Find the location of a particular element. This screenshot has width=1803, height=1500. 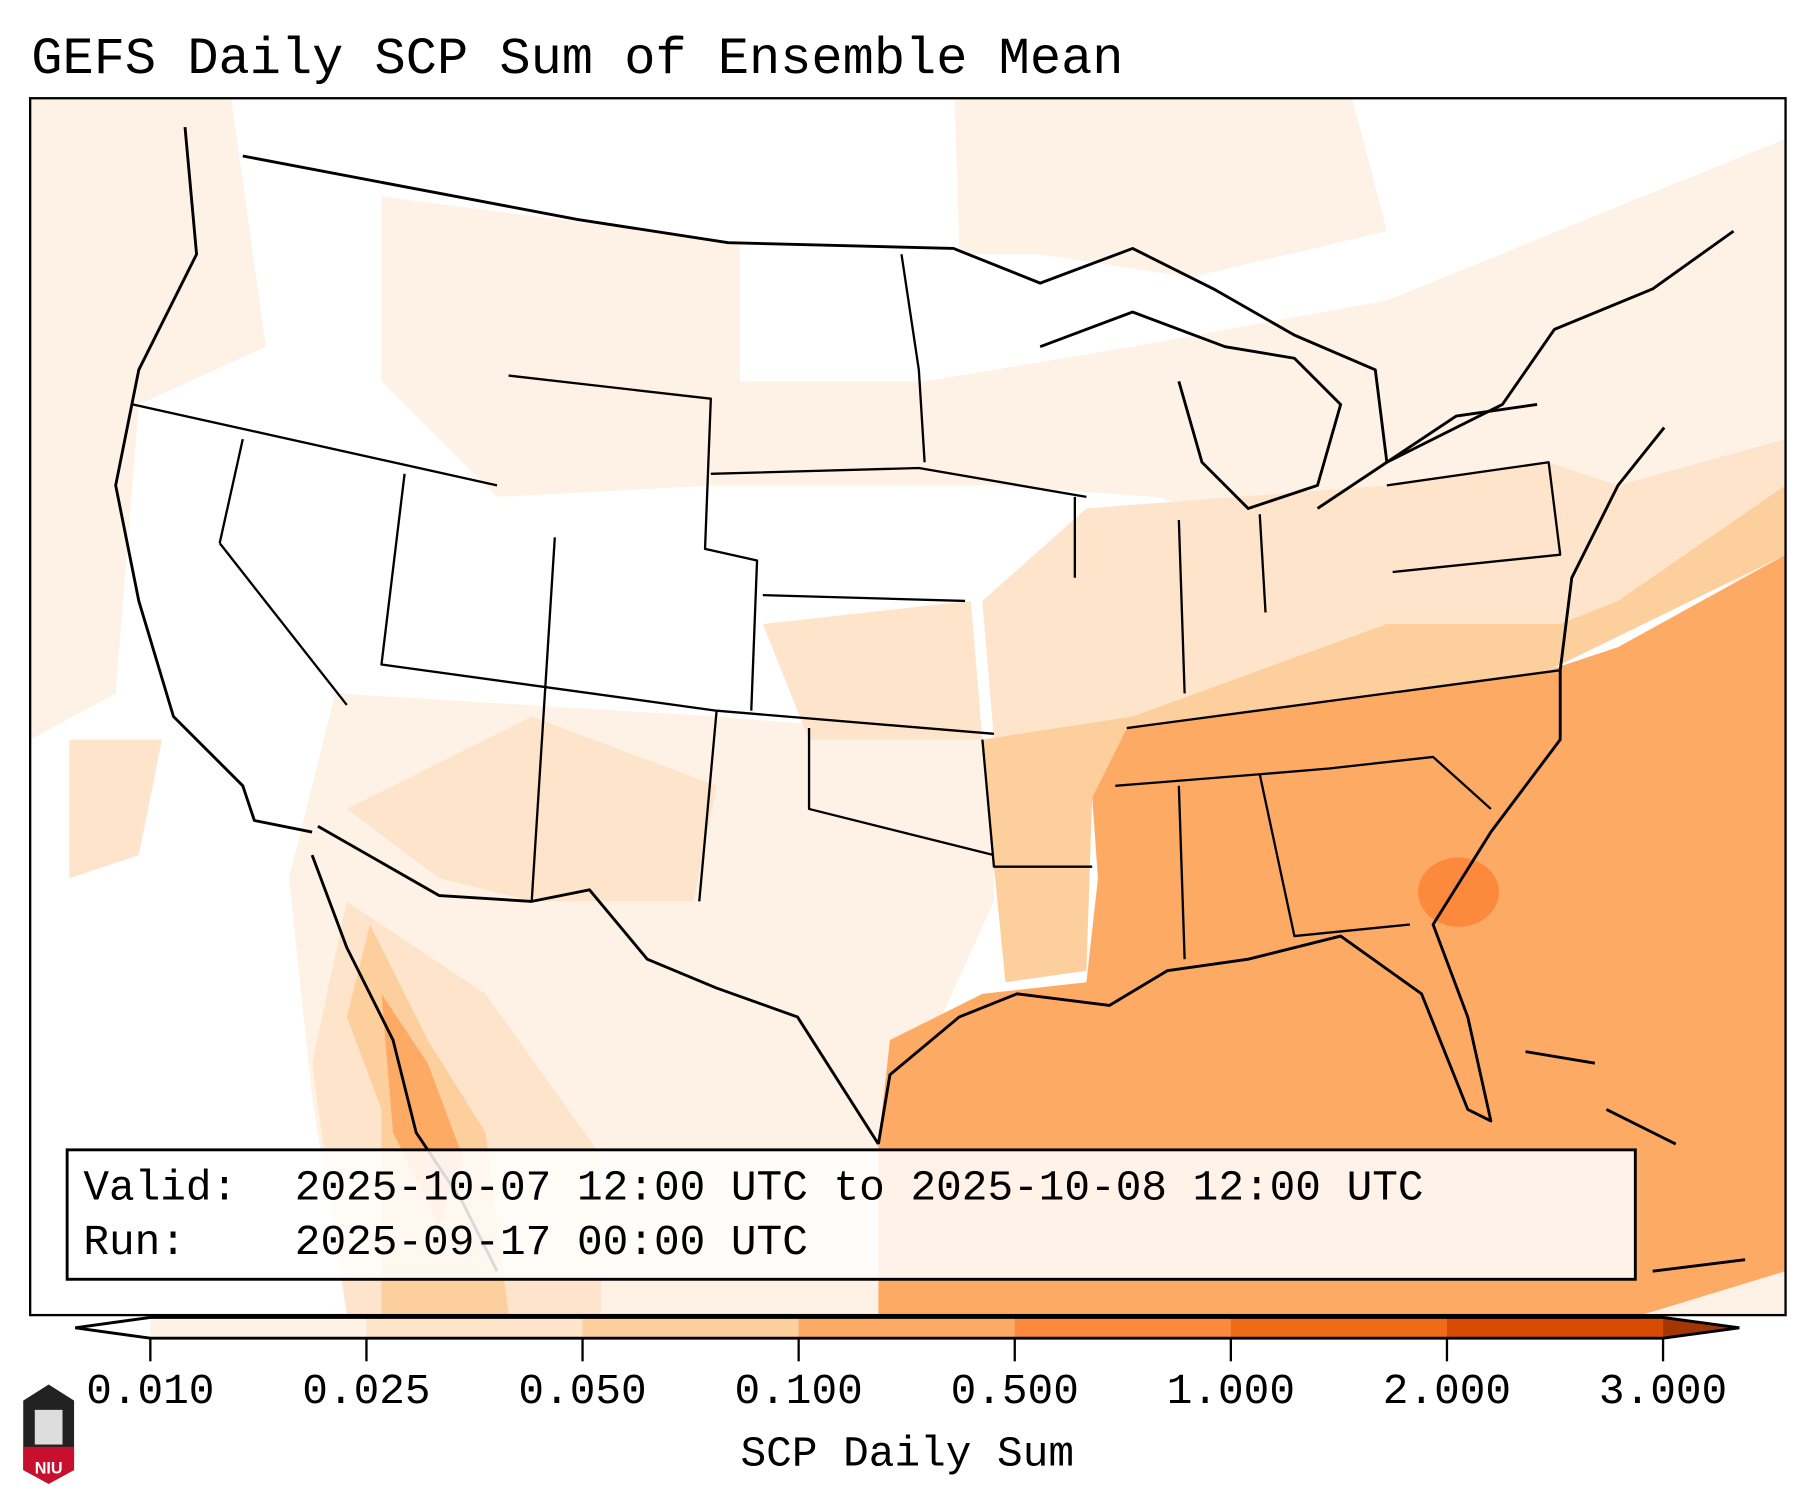

colorbar-tick-label: 0.500 is located at coordinates (1015, 1391).